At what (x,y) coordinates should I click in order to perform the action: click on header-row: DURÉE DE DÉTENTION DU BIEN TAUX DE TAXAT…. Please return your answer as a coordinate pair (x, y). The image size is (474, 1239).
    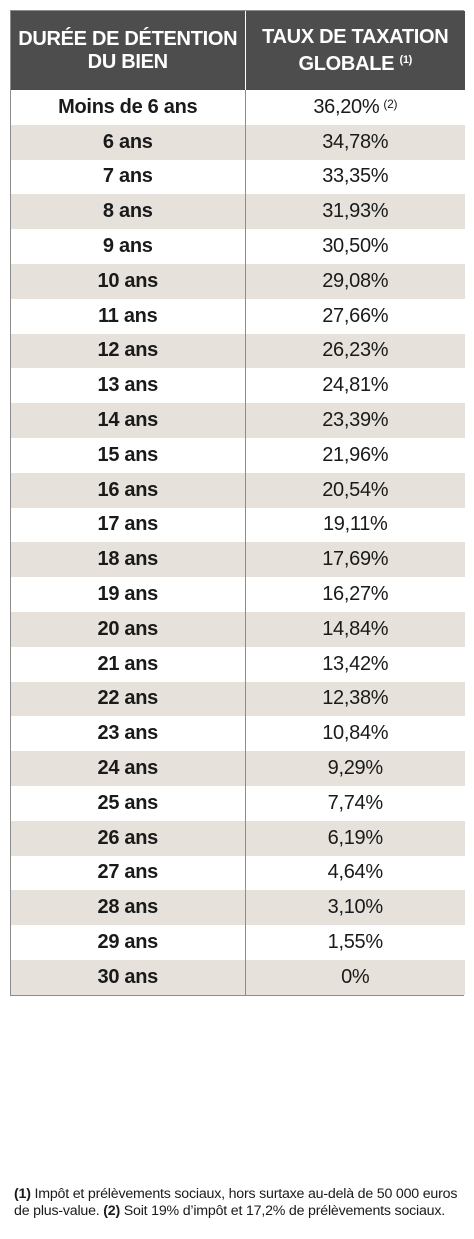
    Looking at the image, I should click on (238, 50).